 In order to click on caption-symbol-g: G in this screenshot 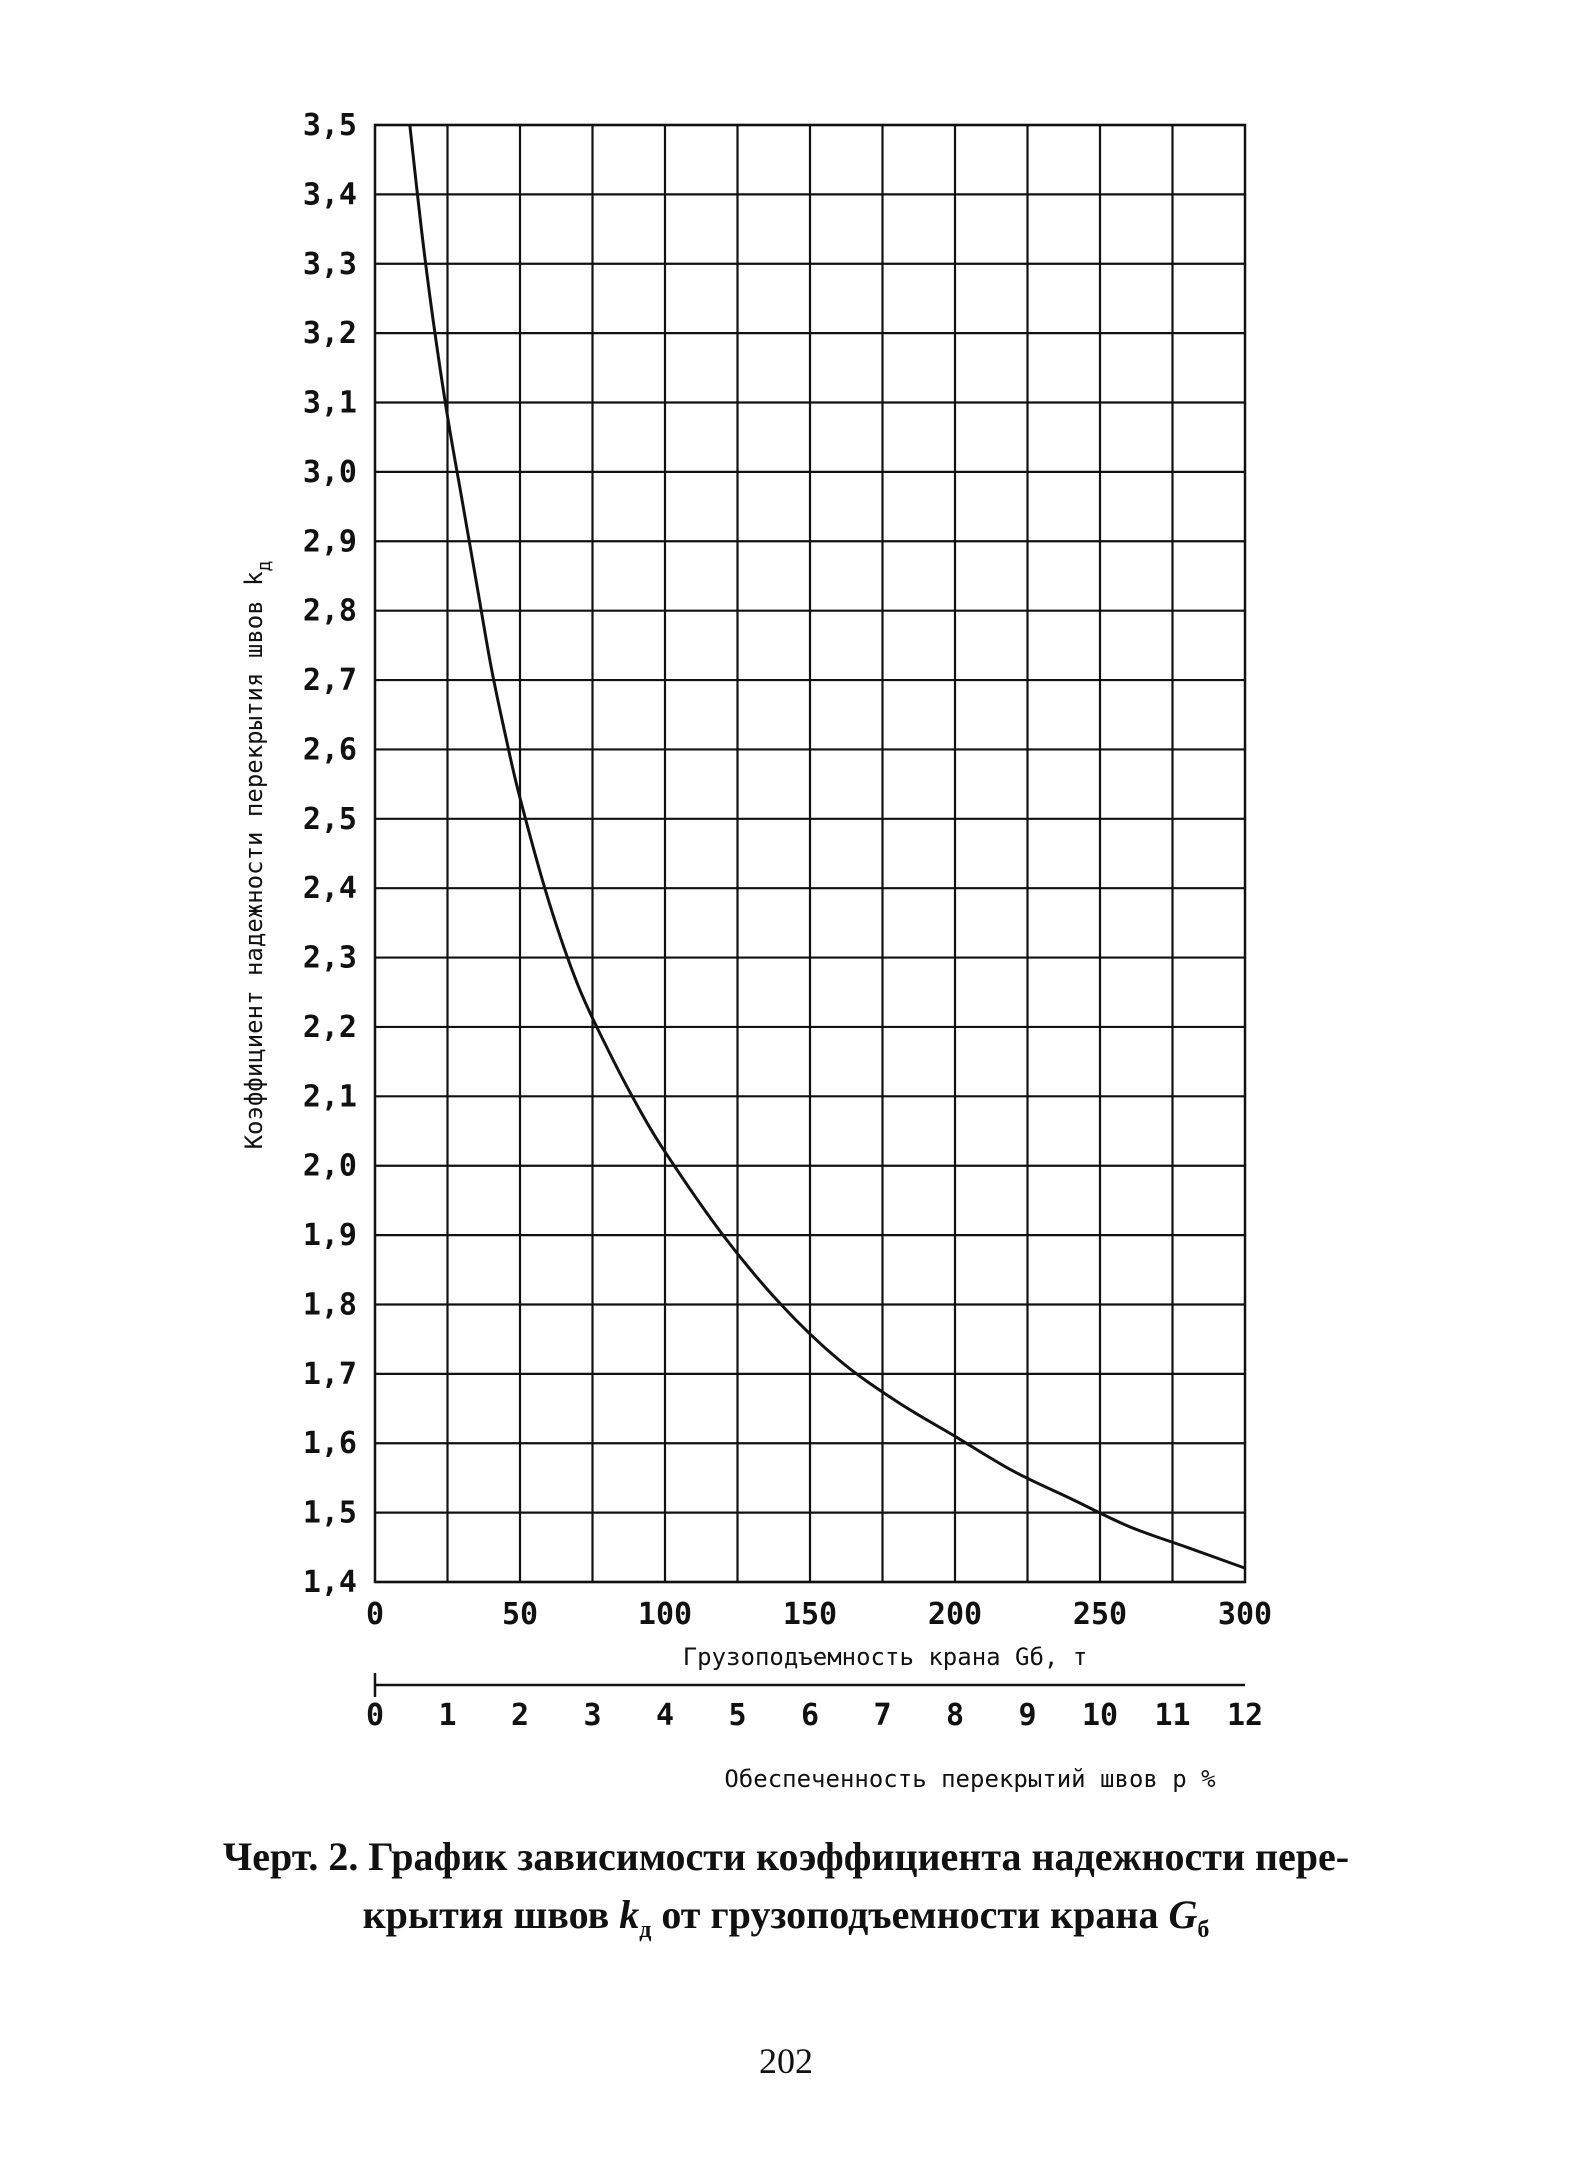, I will do `click(1183, 1914)`.